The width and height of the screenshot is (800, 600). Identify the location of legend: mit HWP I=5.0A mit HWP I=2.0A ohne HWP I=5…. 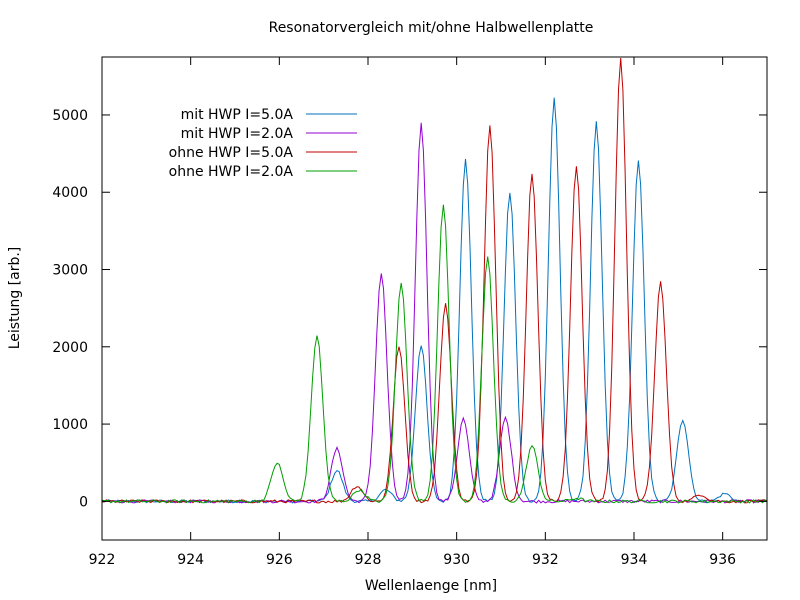
(263, 143).